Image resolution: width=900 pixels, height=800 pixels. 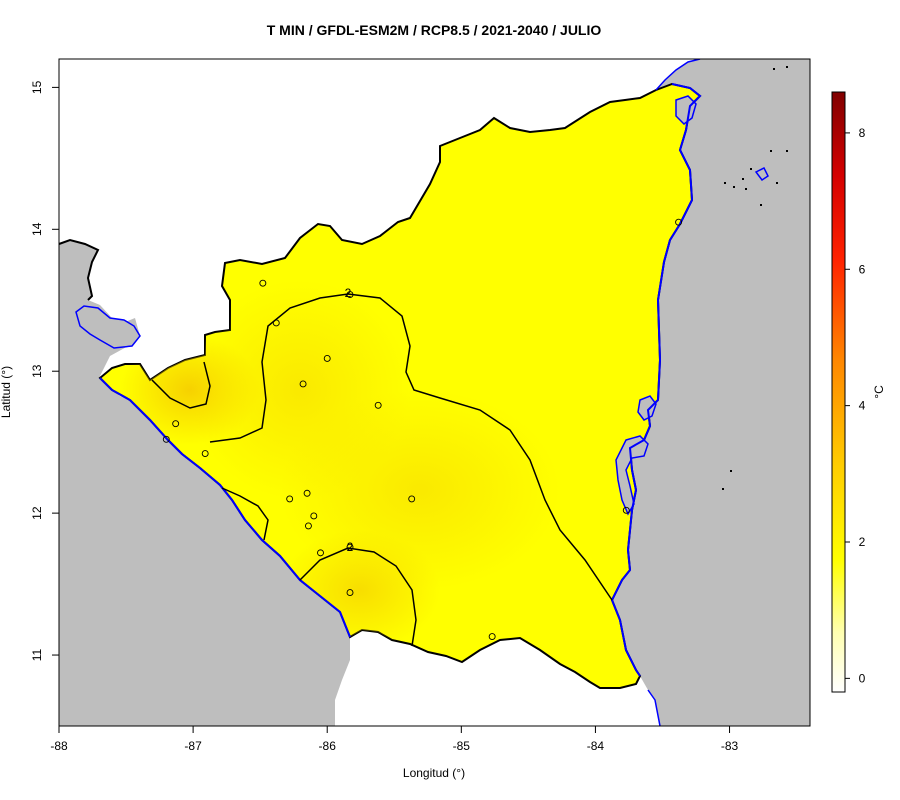 I want to click on lake-managua, so click(x=108, y=327).